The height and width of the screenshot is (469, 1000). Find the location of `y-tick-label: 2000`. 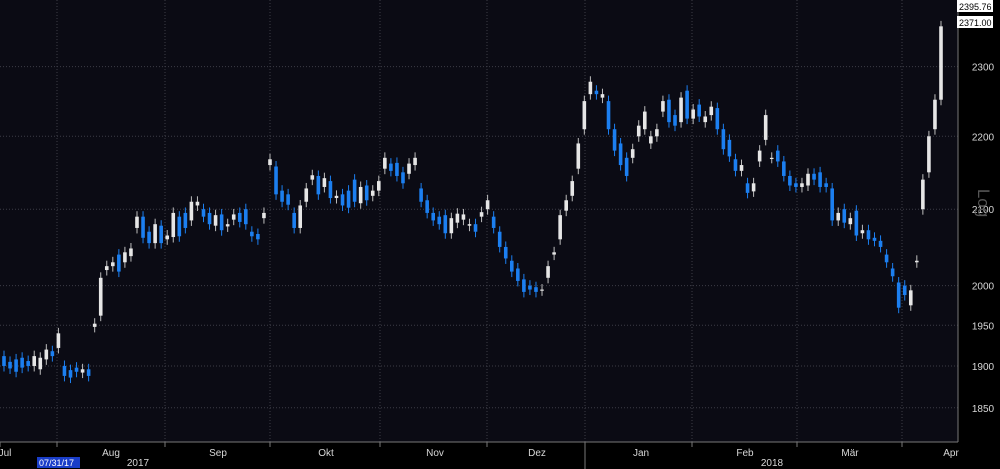

y-tick-label: 2000 is located at coordinates (983, 287).